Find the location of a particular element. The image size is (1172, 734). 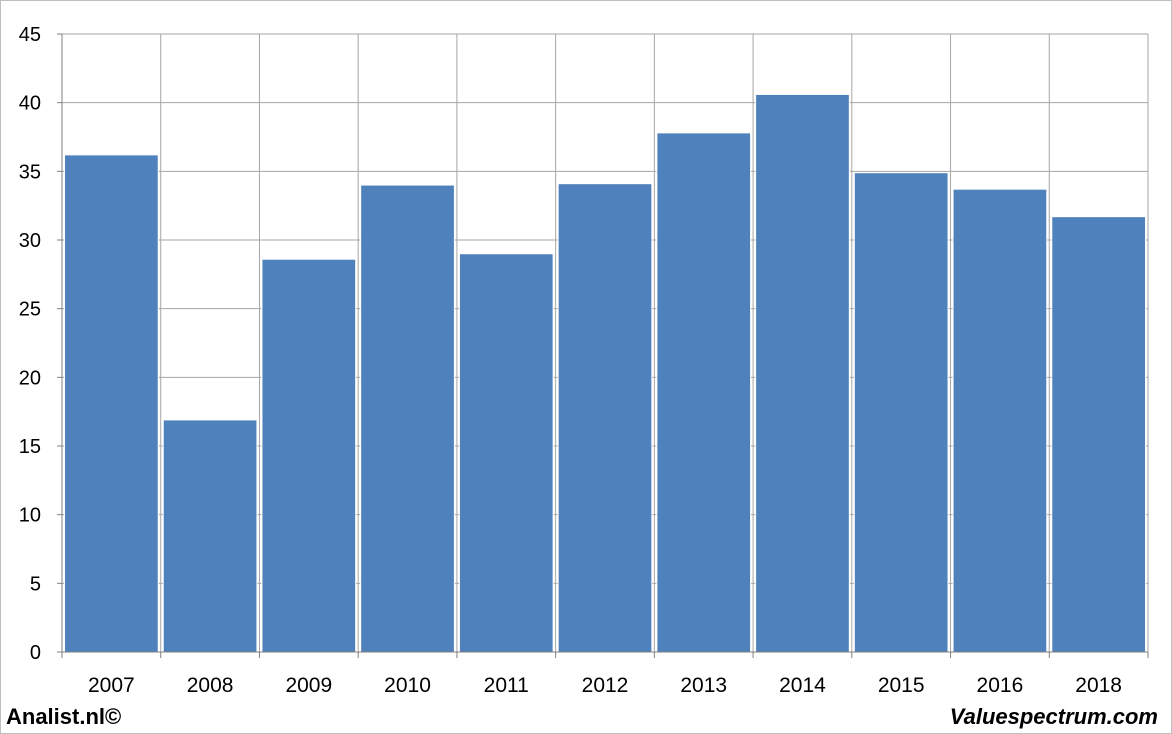

x-tick-label: 2014 is located at coordinates (802, 685).